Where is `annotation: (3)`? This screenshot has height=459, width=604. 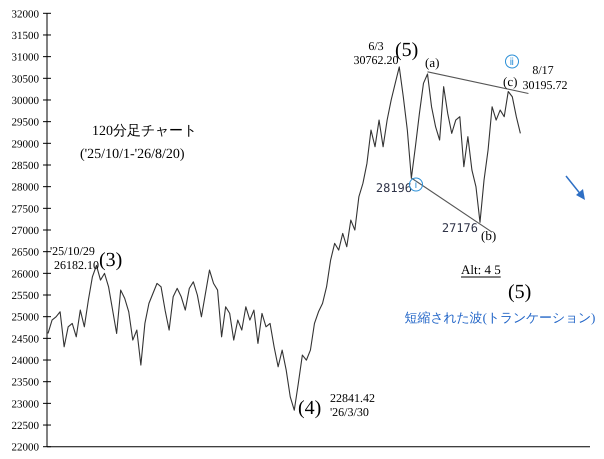
annotation: (3) is located at coordinates (110, 260).